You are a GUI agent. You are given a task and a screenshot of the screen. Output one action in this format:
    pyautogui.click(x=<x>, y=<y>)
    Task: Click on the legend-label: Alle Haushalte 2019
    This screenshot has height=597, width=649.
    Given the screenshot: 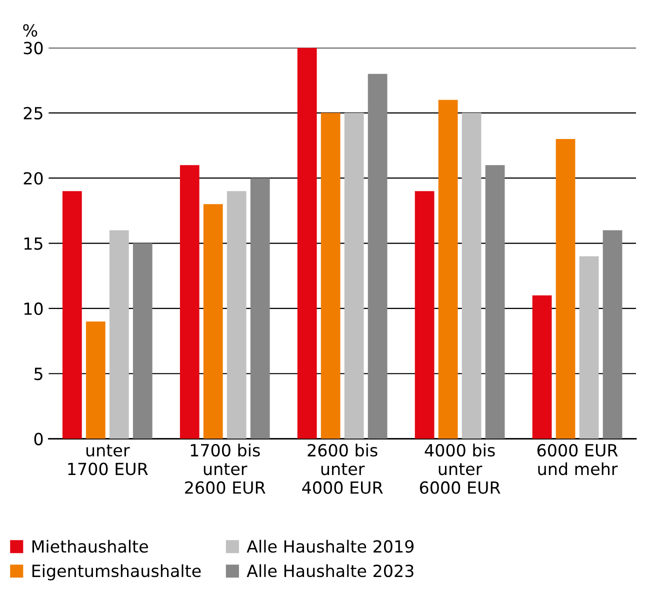 What is the action you would take?
    pyautogui.click(x=330, y=546)
    